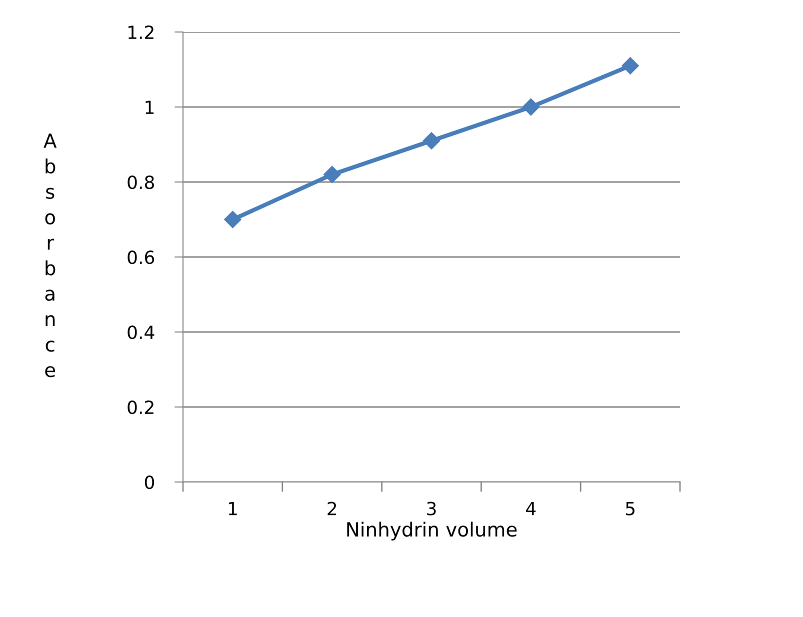 The image size is (803, 617). I want to click on x-tick-label: 2, so click(332, 509).